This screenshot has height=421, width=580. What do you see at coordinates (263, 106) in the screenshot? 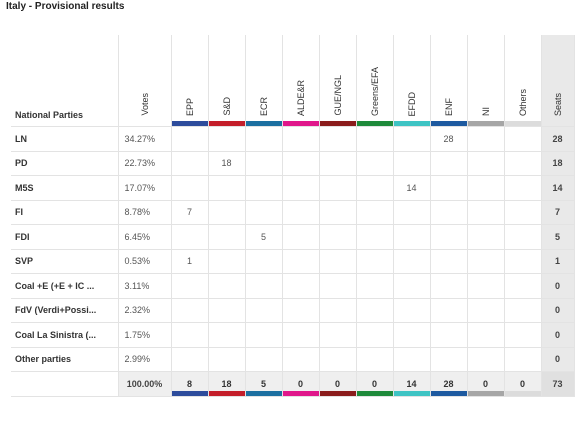
I see `group-header-label: ECR` at bounding box center [263, 106].